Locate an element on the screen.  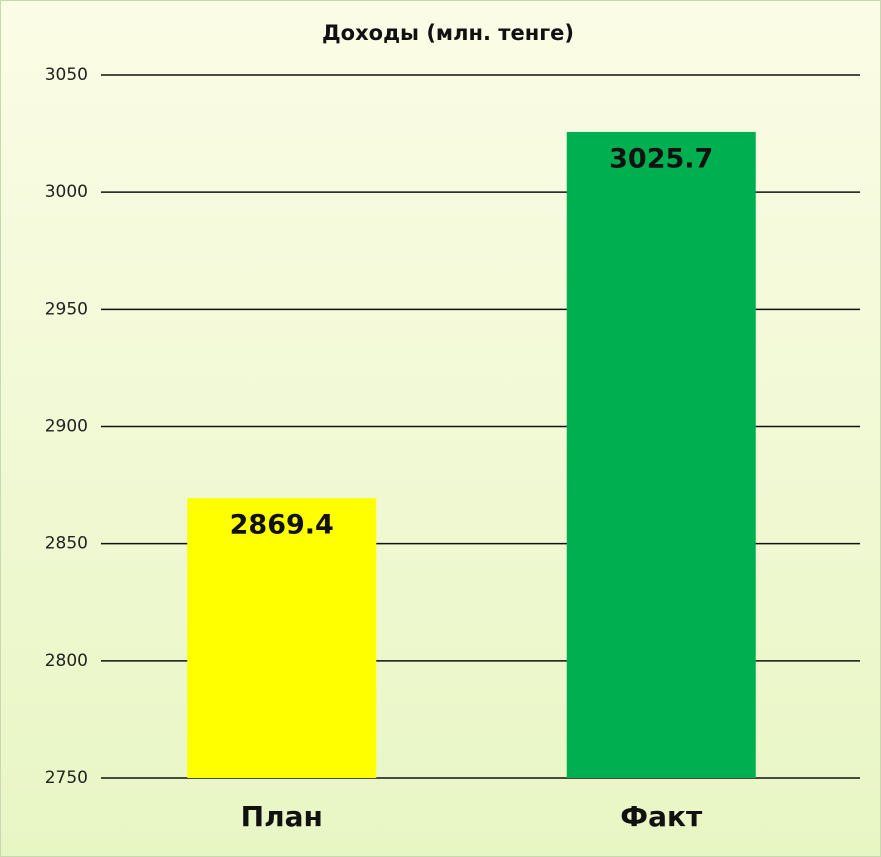
y-tick-label: 2800 is located at coordinates (66, 661).